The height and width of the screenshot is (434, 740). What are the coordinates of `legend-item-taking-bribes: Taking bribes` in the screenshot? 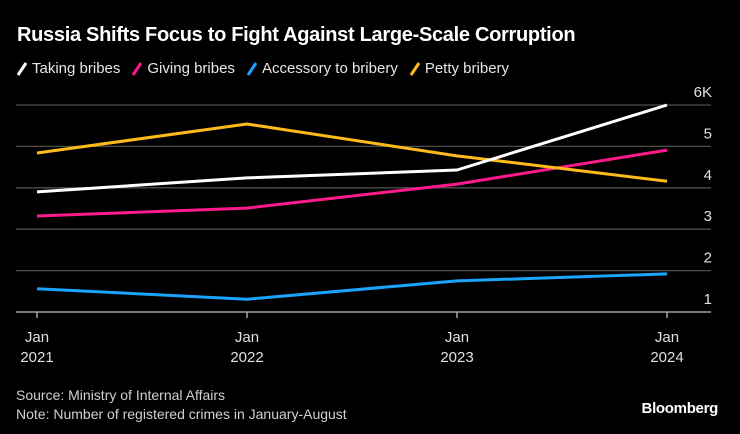 It's located at (68, 68).